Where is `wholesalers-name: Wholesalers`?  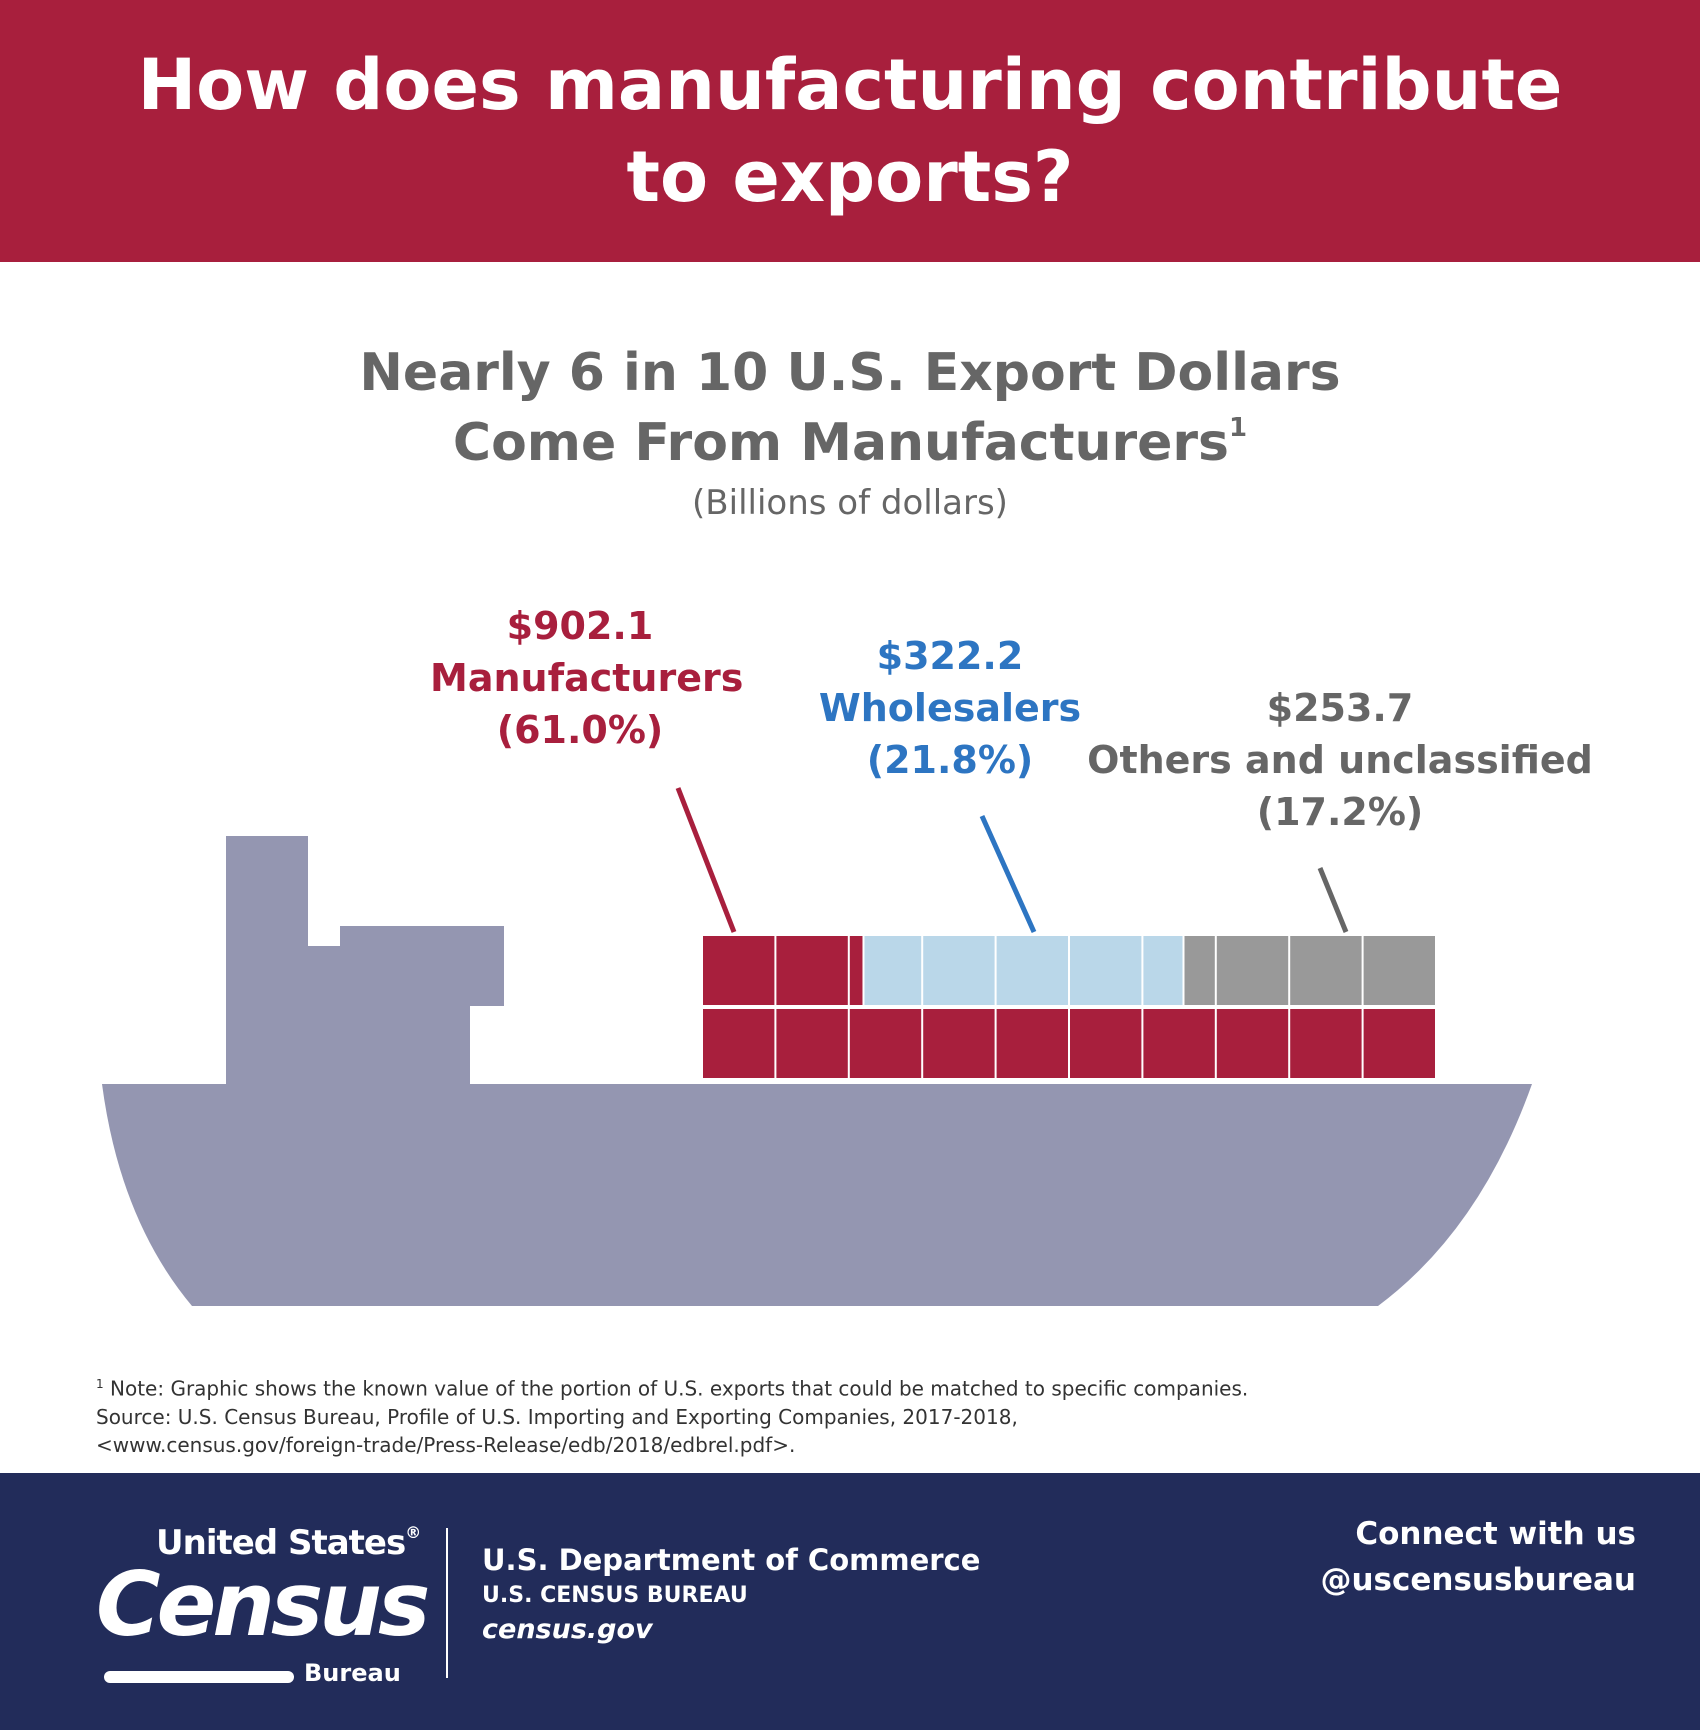 wholesalers-name: Wholesalers is located at coordinates (950, 708).